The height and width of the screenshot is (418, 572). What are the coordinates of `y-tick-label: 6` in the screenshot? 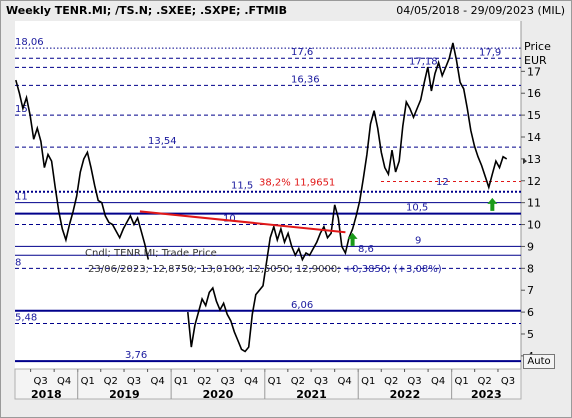 It's located at (530, 312).